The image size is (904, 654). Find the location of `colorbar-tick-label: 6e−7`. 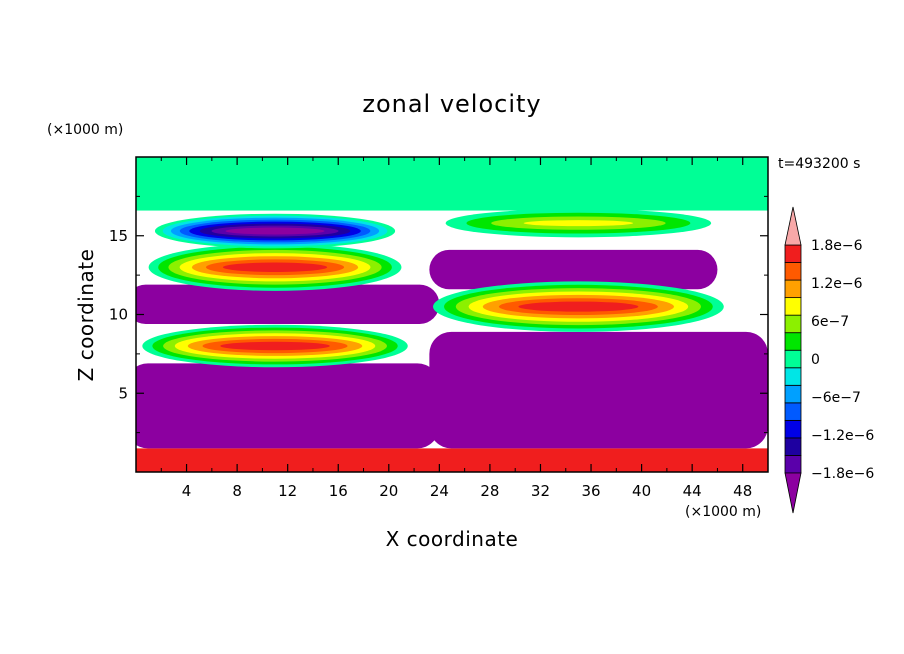

colorbar-tick-label: 6e−7 is located at coordinates (830, 322).